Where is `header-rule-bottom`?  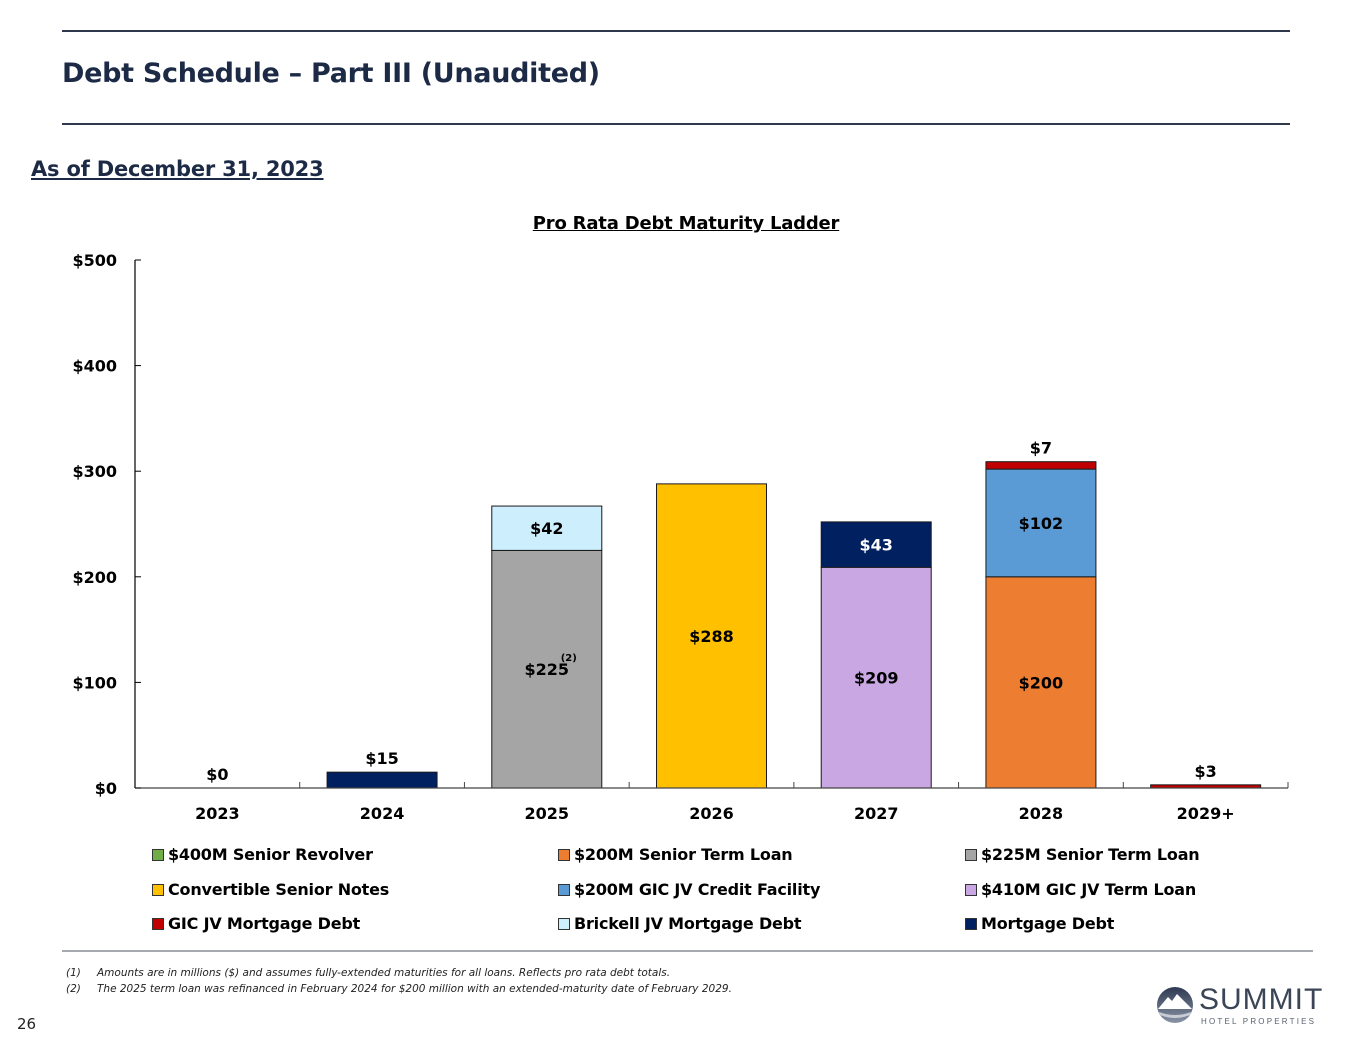
header-rule-bottom is located at coordinates (676, 124).